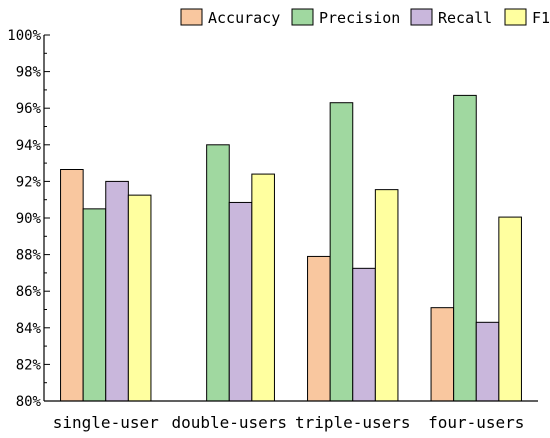 This screenshot has width=550, height=438. What do you see at coordinates (244, 18) in the screenshot?
I see `legend-label-accuracy: Accuracy` at bounding box center [244, 18].